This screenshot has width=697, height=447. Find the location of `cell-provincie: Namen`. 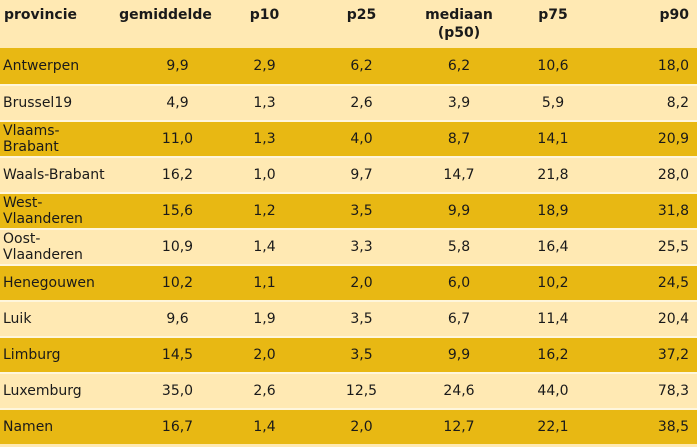

cell-provincie: Namen is located at coordinates (57, 426).